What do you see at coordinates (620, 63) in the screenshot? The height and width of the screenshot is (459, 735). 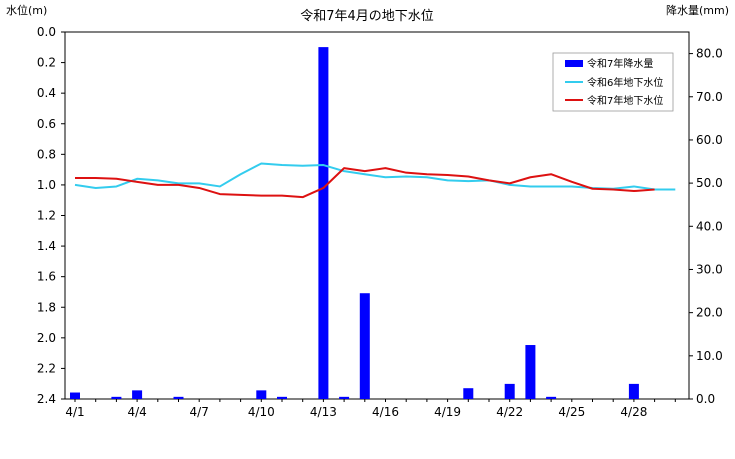 I see `legend-label-precipitation: 令和7年降水量` at bounding box center [620, 63].